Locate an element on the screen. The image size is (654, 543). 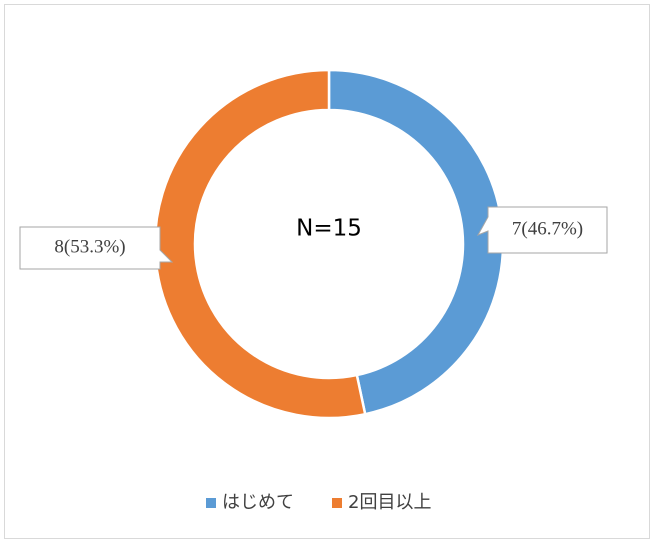
data-label: 8(53.3%) is located at coordinates (89, 246).